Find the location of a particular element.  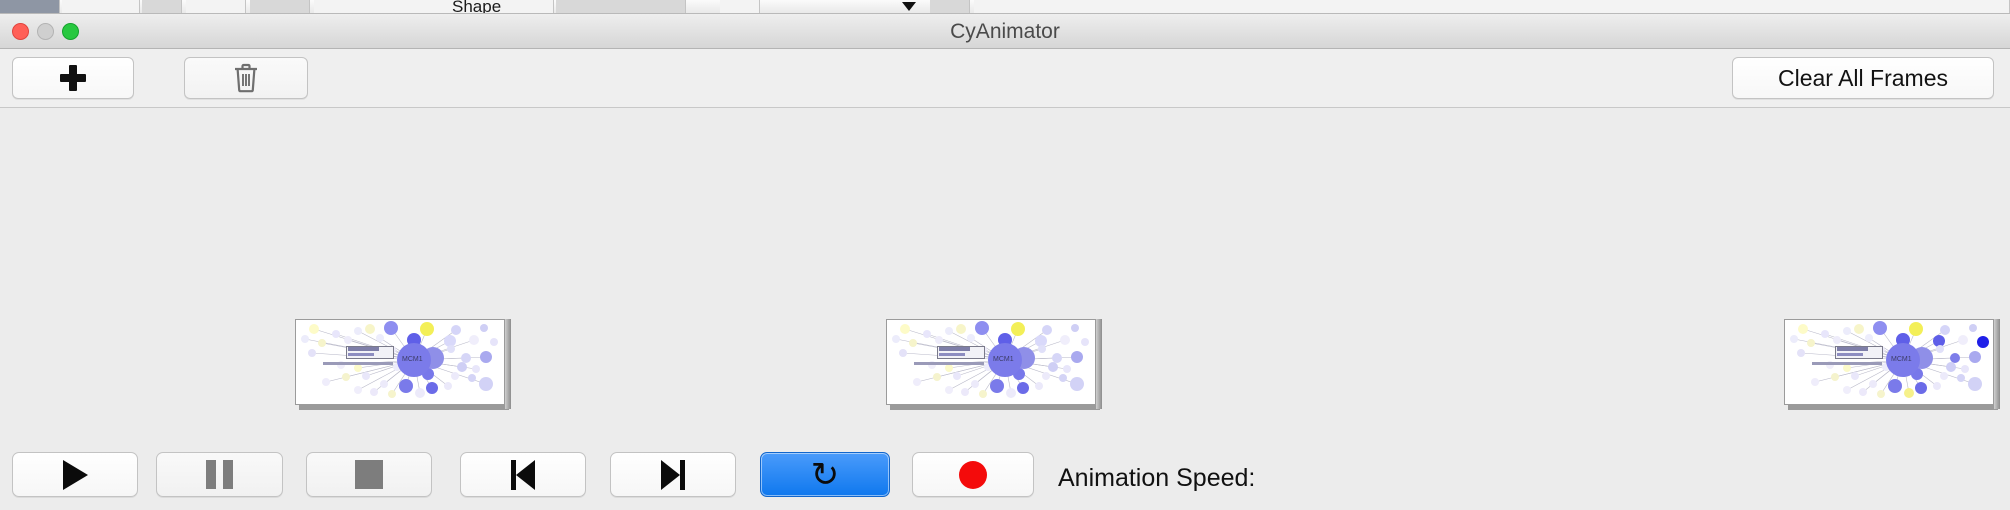

network-thumbnail: MCM1 is located at coordinates (991, 362).